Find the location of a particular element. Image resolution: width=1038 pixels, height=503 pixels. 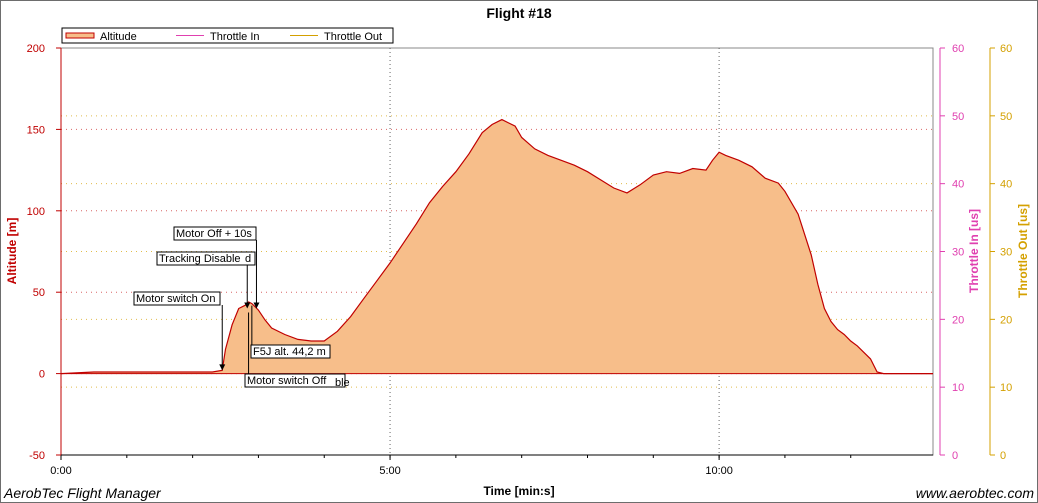

y2-tick-label: 60 is located at coordinates (958, 49).